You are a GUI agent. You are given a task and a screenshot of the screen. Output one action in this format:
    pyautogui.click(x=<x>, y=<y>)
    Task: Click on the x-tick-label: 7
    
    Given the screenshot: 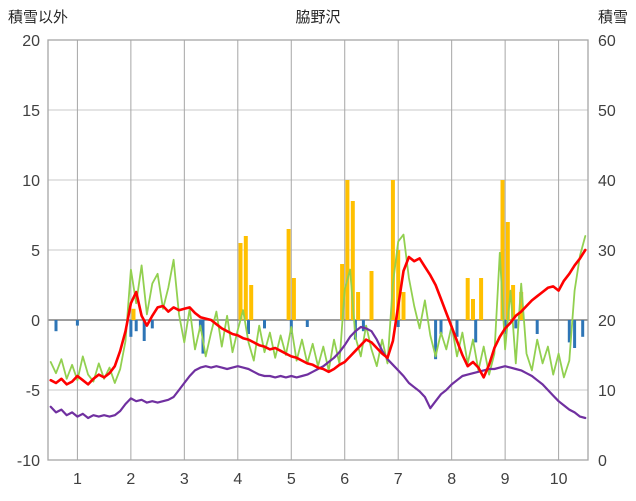 What is the action you would take?
    pyautogui.click(x=398, y=479)
    